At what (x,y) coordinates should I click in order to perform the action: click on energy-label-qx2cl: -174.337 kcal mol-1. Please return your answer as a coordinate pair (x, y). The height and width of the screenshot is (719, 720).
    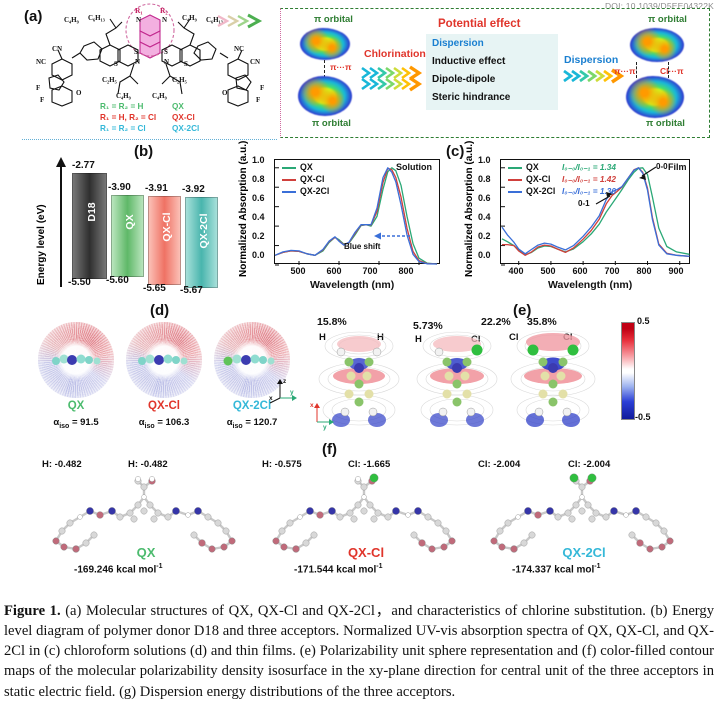
    Looking at the image, I should click on (556, 569).